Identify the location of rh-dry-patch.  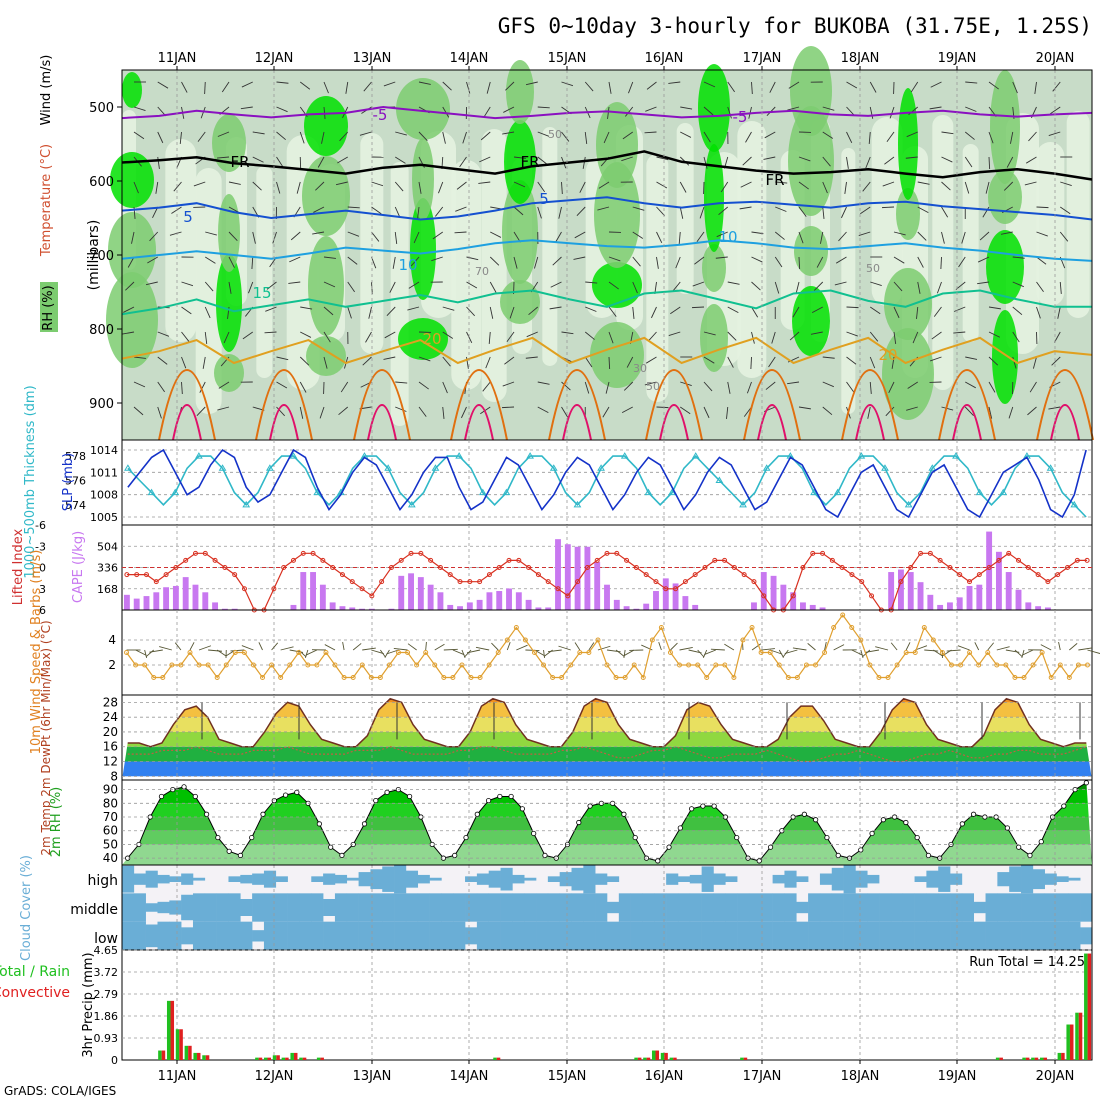
(181, 240).